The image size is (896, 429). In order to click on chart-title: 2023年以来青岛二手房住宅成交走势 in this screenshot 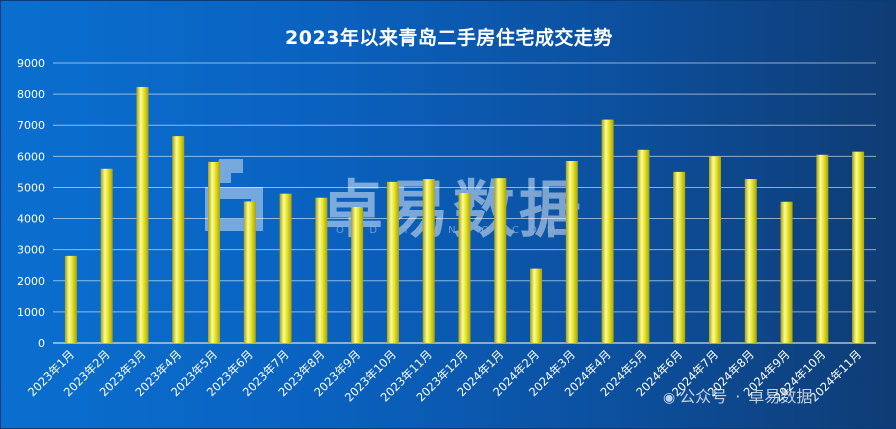, I will do `click(449, 38)`.